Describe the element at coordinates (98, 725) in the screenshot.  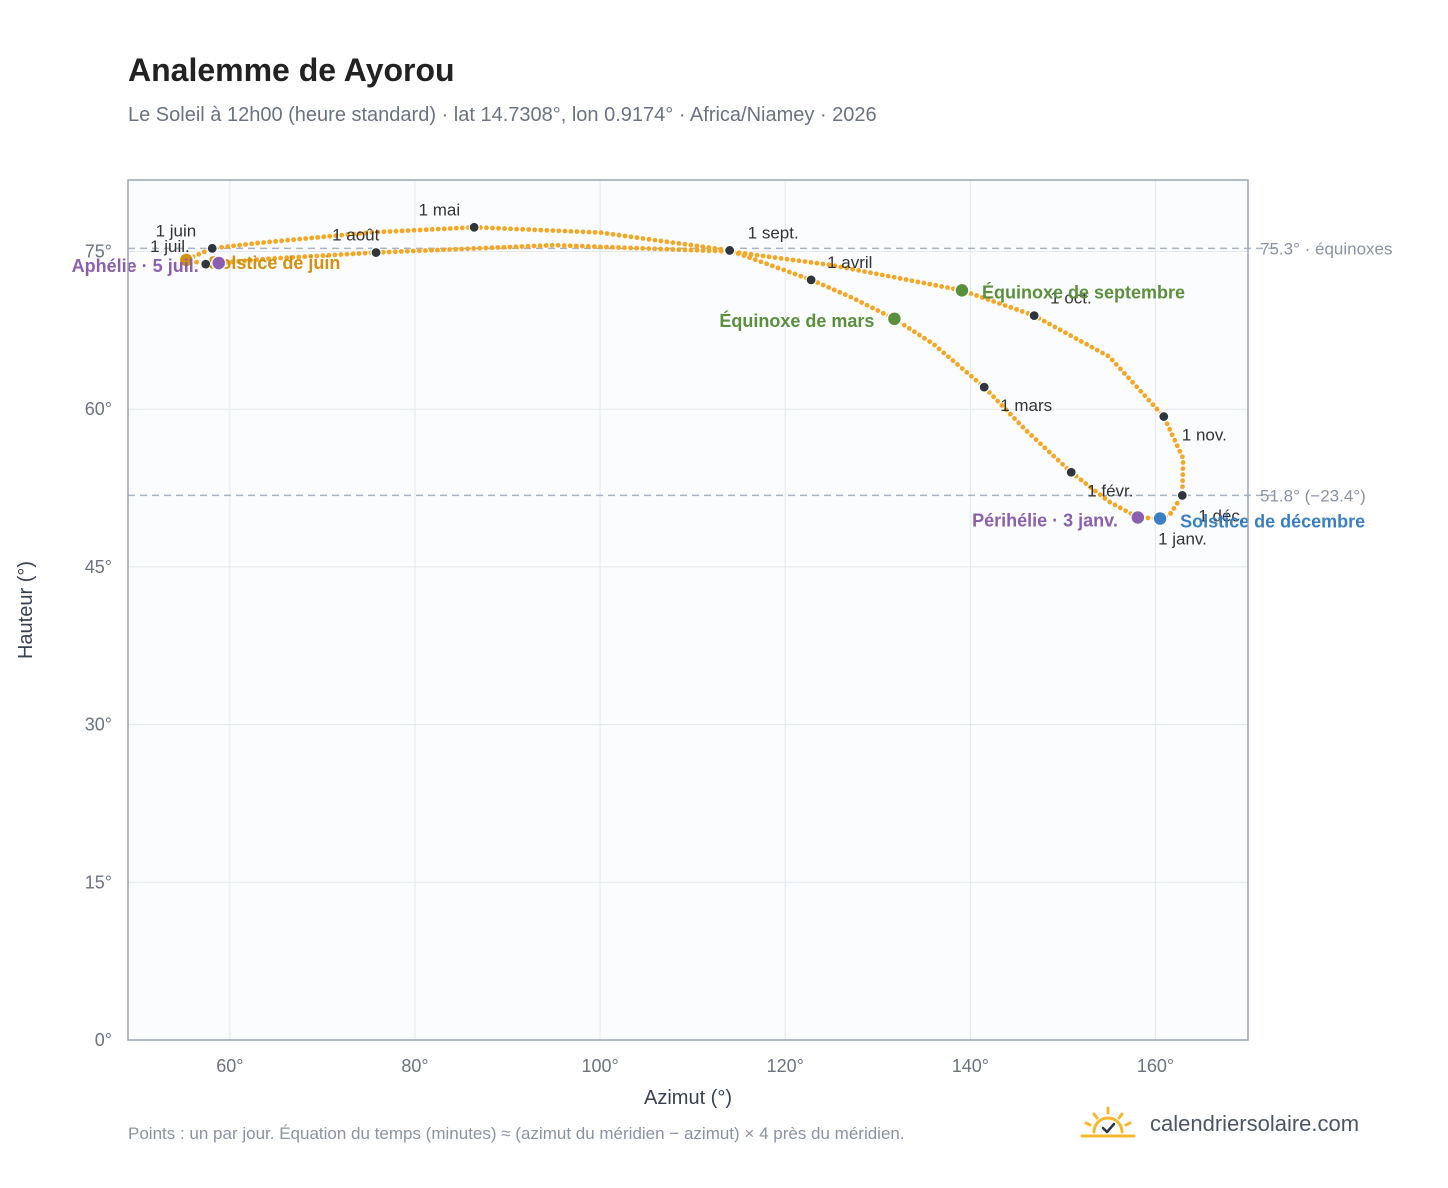
I see `y-tick-label: 30°` at that location.